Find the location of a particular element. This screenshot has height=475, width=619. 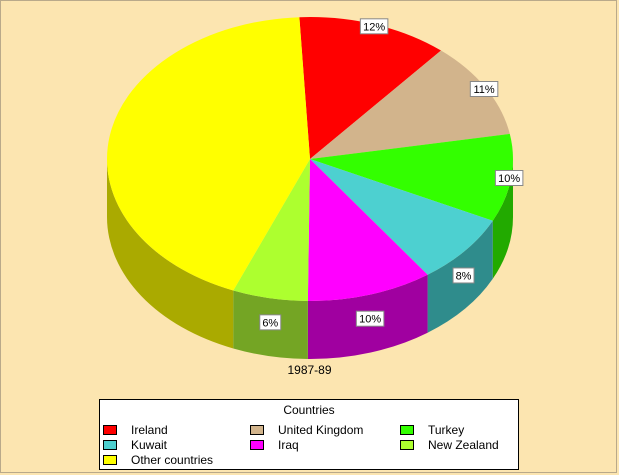

legend-item-other-countries: Other countries is located at coordinates (158, 460).